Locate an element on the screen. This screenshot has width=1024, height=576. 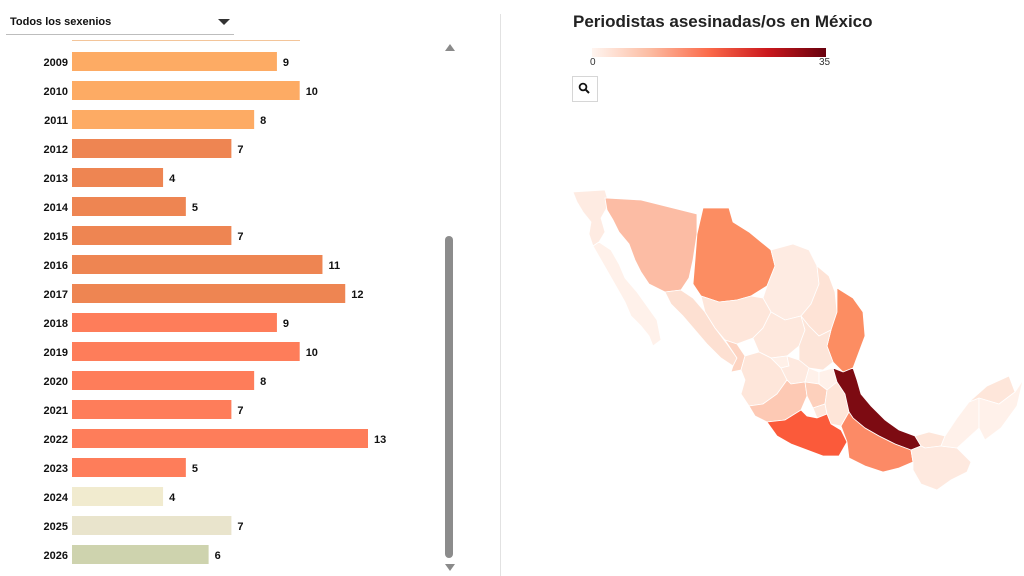
sexenio-select-value: Todos los sexenios is located at coordinates (61, 22).